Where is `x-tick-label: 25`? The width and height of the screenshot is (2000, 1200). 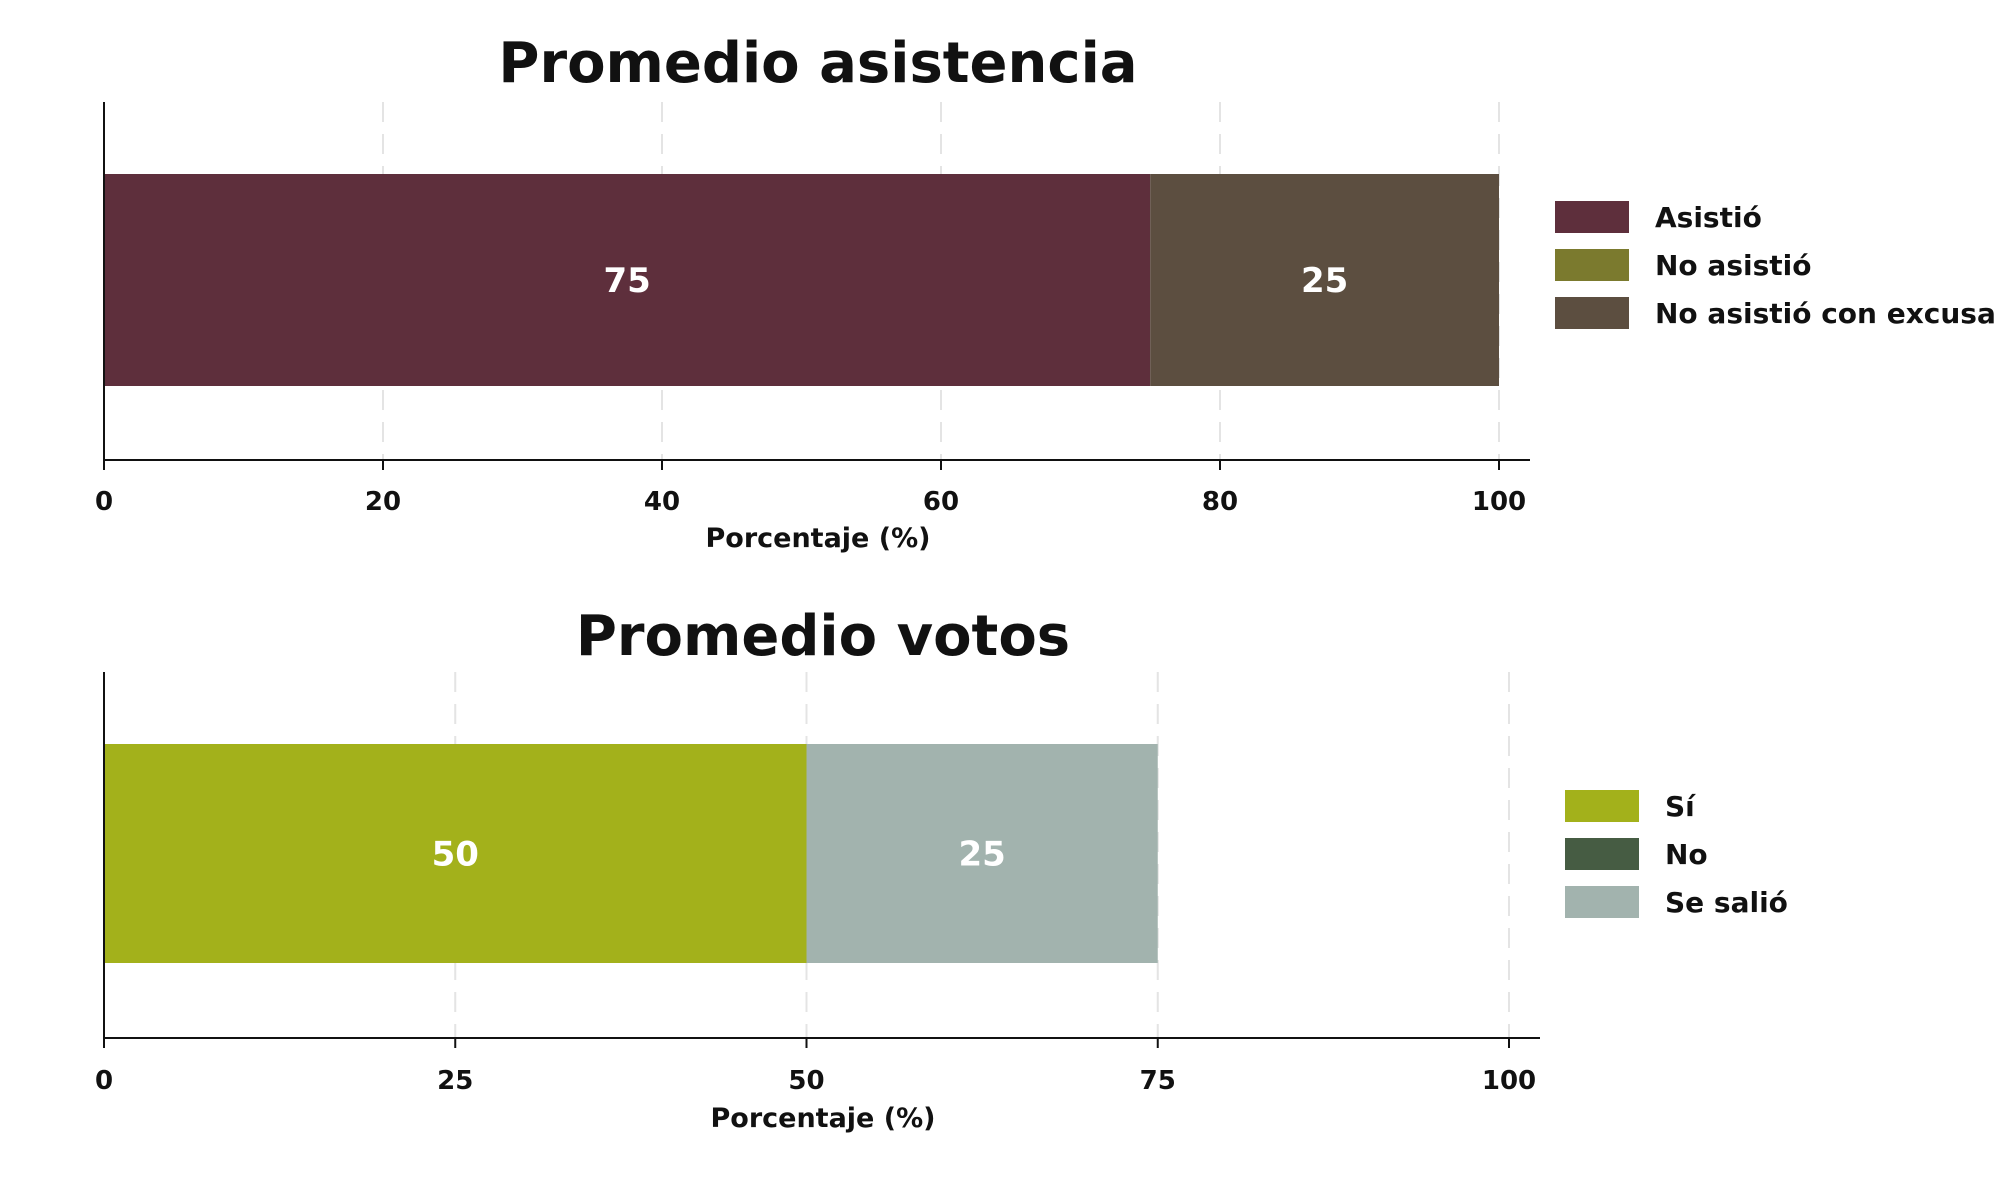
x-tick-label: 25 is located at coordinates (455, 1081).